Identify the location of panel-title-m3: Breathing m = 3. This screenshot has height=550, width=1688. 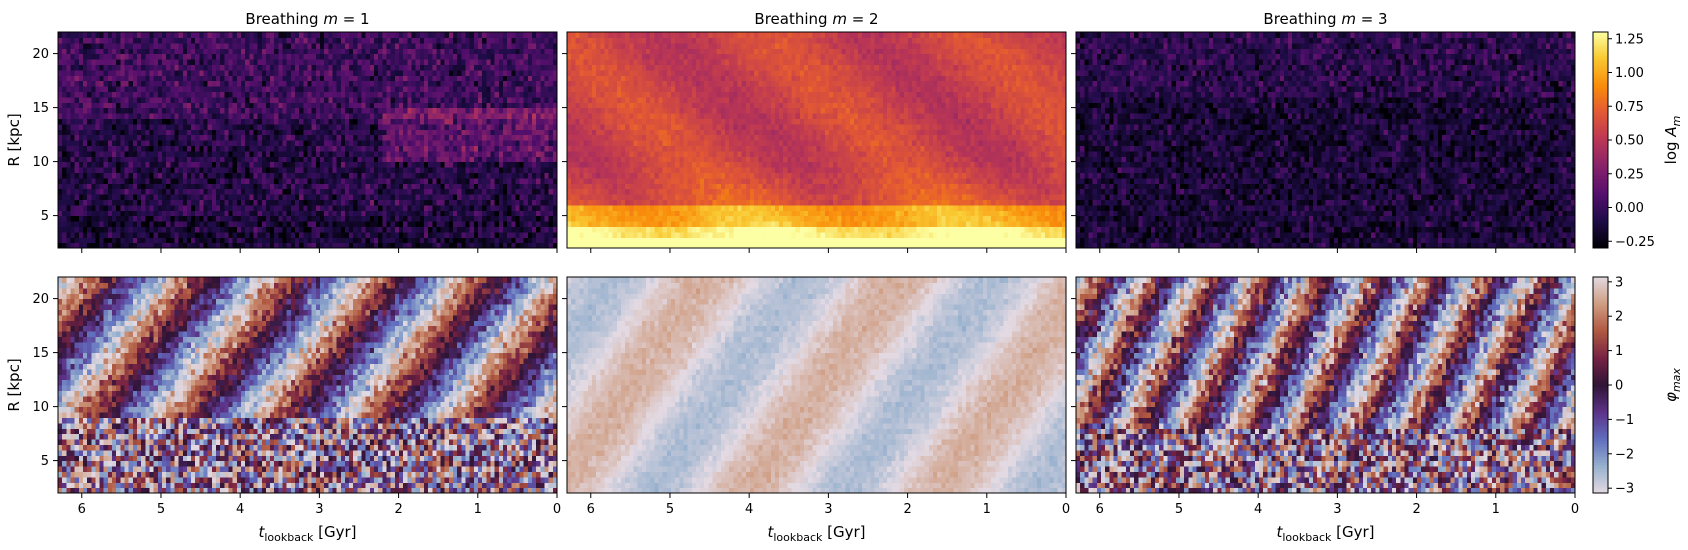
(1325, 19).